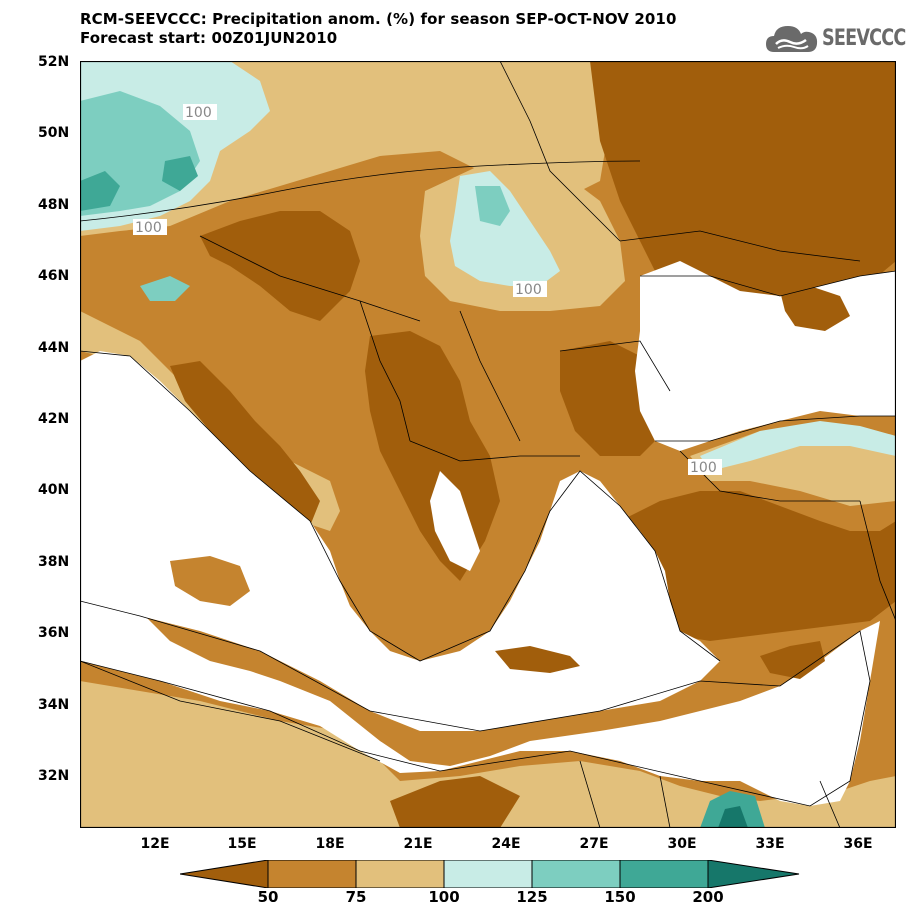 This screenshot has width=913, height=920. What do you see at coordinates (798, 446) in the screenshot?
I see `region-100-125-black-sea-coast` at bounding box center [798, 446].